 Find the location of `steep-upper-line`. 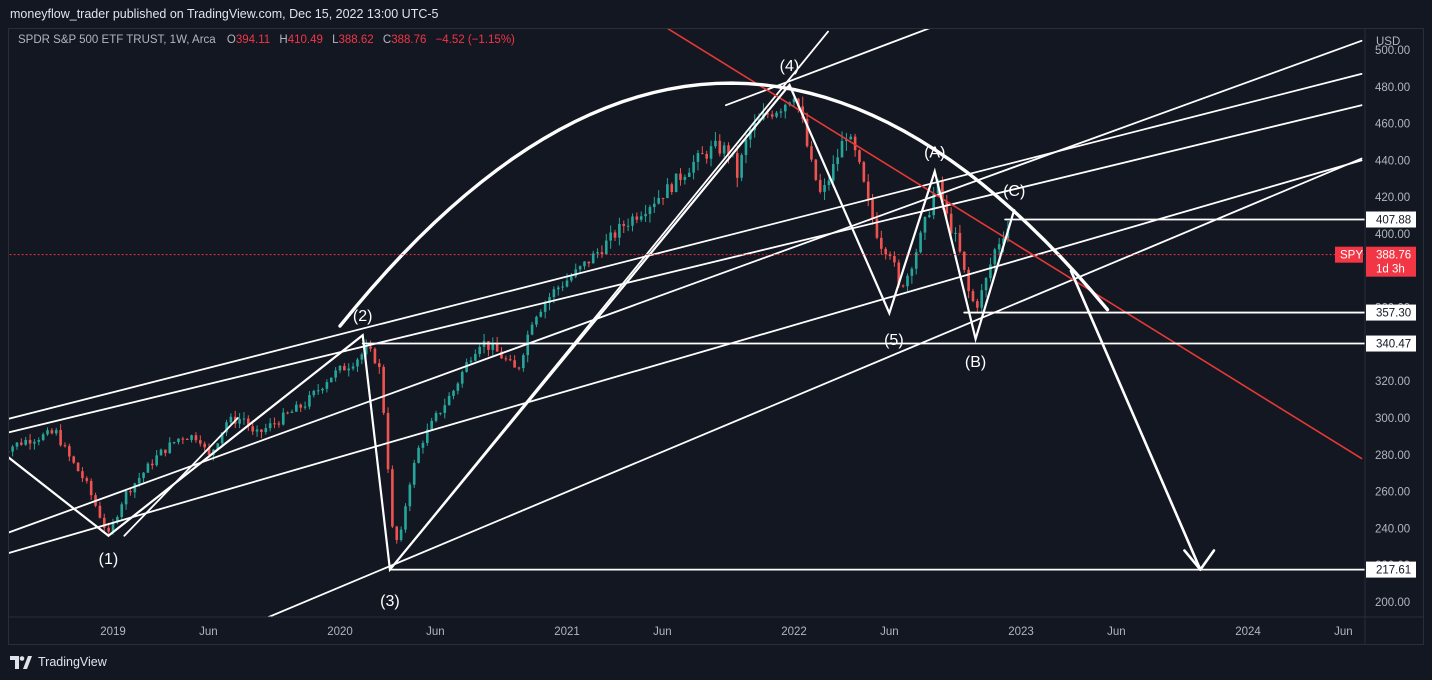

steep-upper-line is located at coordinates (827, 68).